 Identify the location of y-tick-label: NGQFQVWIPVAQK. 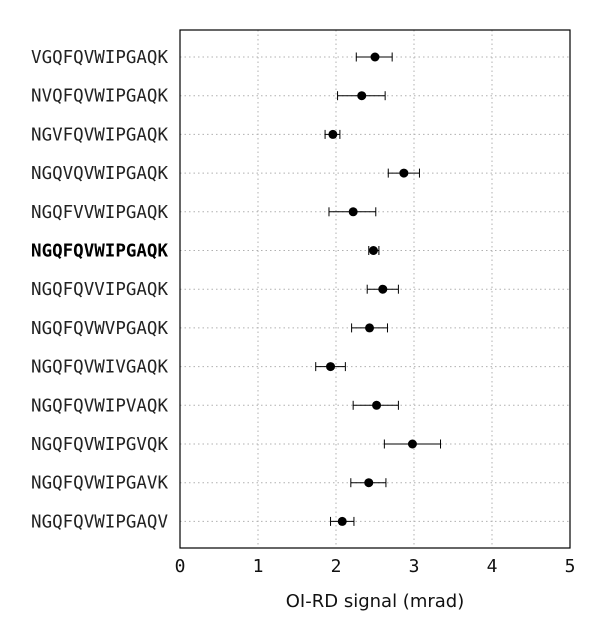
(99, 406).